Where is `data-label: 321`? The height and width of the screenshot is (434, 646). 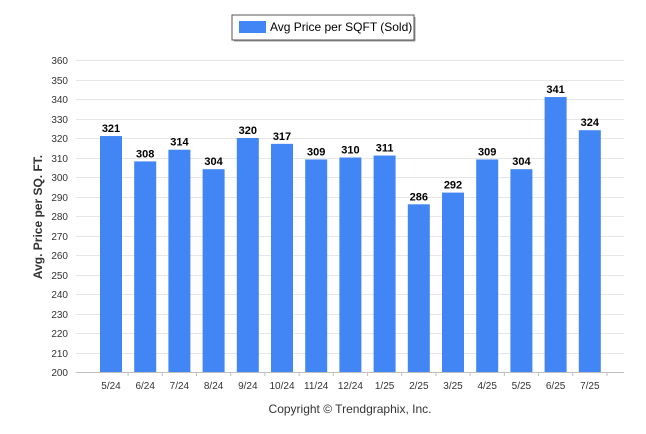 data-label: 321 is located at coordinates (111, 129).